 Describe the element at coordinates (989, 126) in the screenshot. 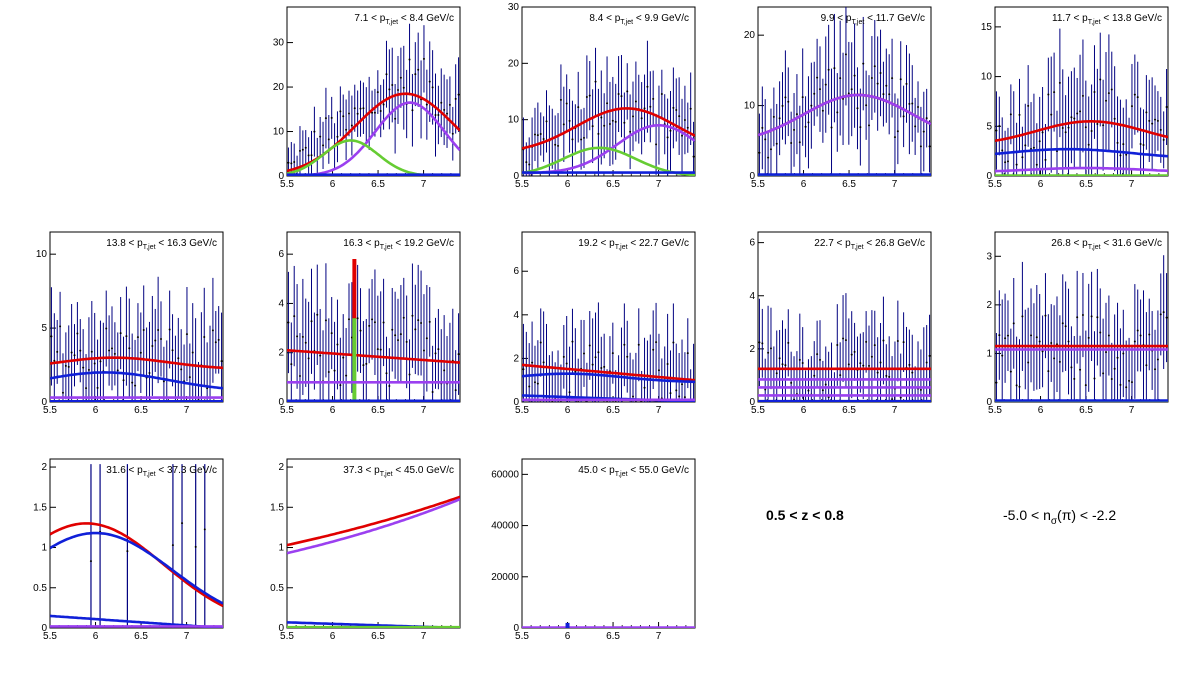

I see `y-tick-label: 5` at that location.